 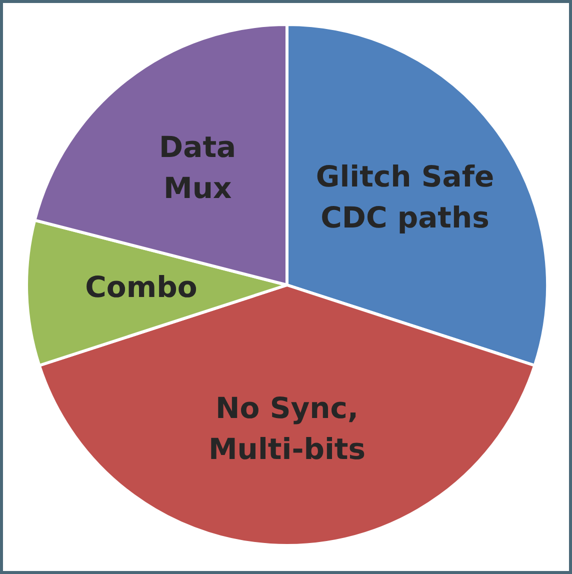 What do you see at coordinates (141, 287) in the screenshot?
I see `slice-label: Combo` at bounding box center [141, 287].